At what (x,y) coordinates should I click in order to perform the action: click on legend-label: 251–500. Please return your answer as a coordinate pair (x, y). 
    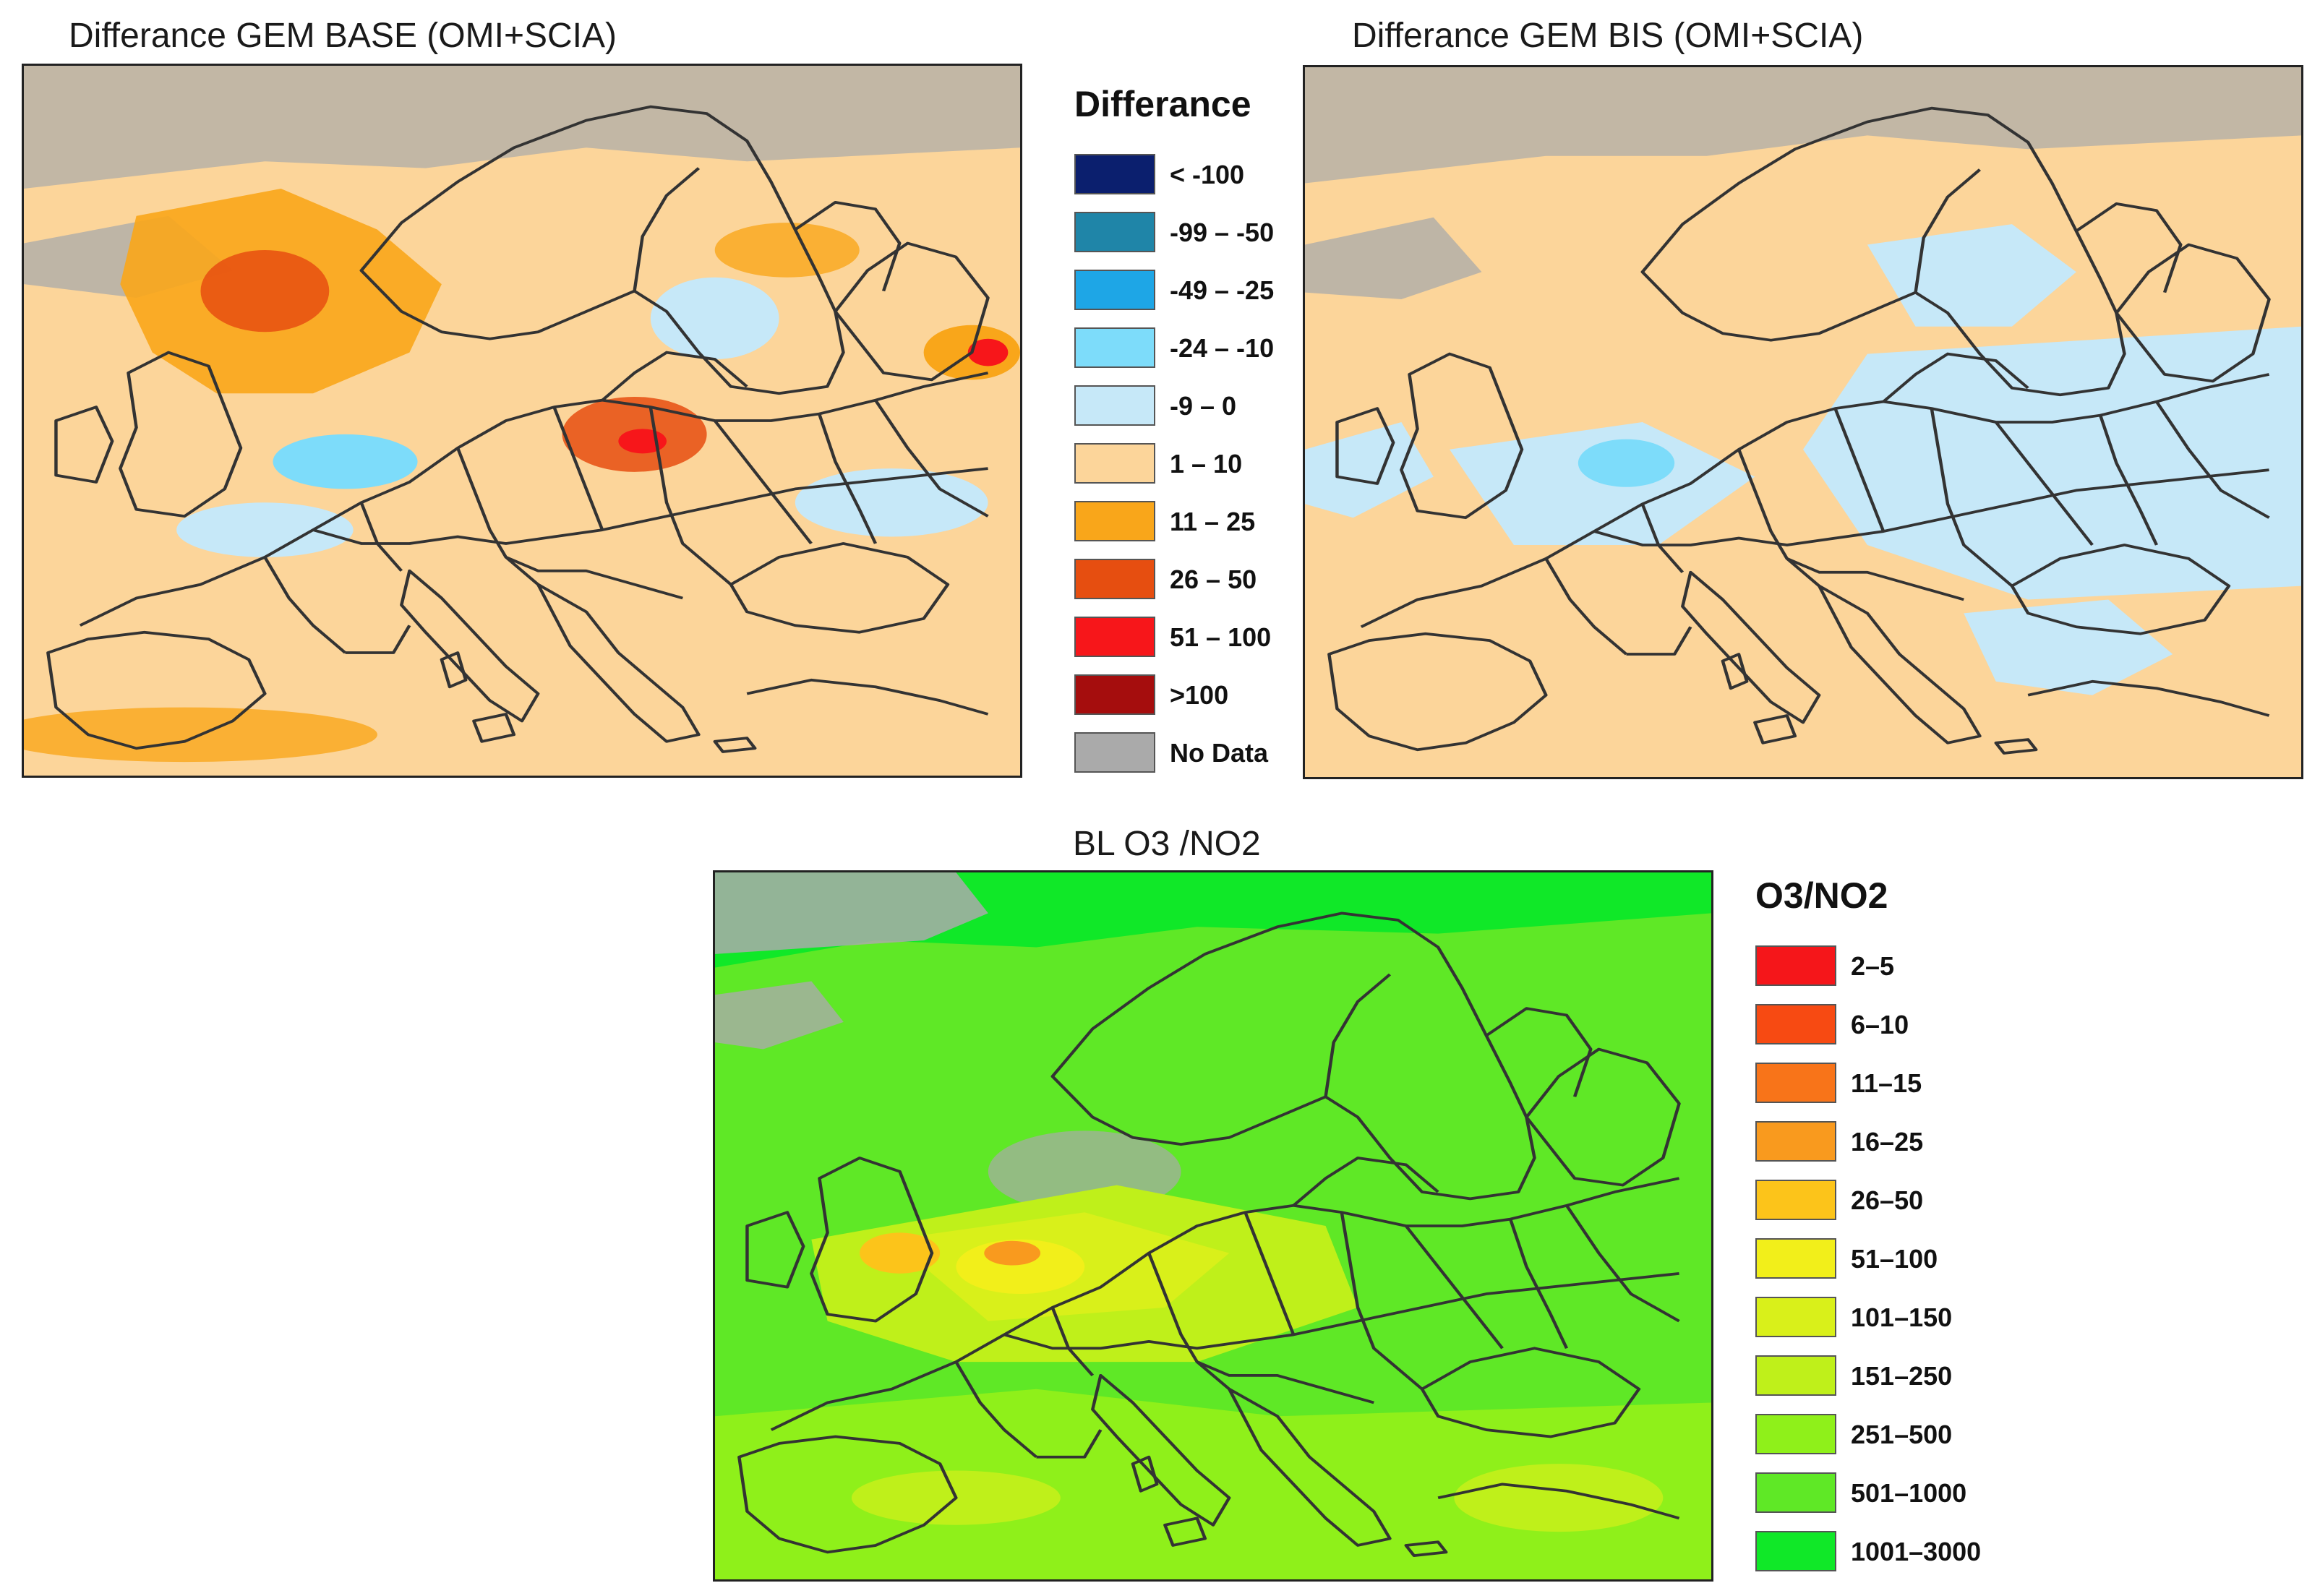
    Looking at the image, I should click on (1902, 1434).